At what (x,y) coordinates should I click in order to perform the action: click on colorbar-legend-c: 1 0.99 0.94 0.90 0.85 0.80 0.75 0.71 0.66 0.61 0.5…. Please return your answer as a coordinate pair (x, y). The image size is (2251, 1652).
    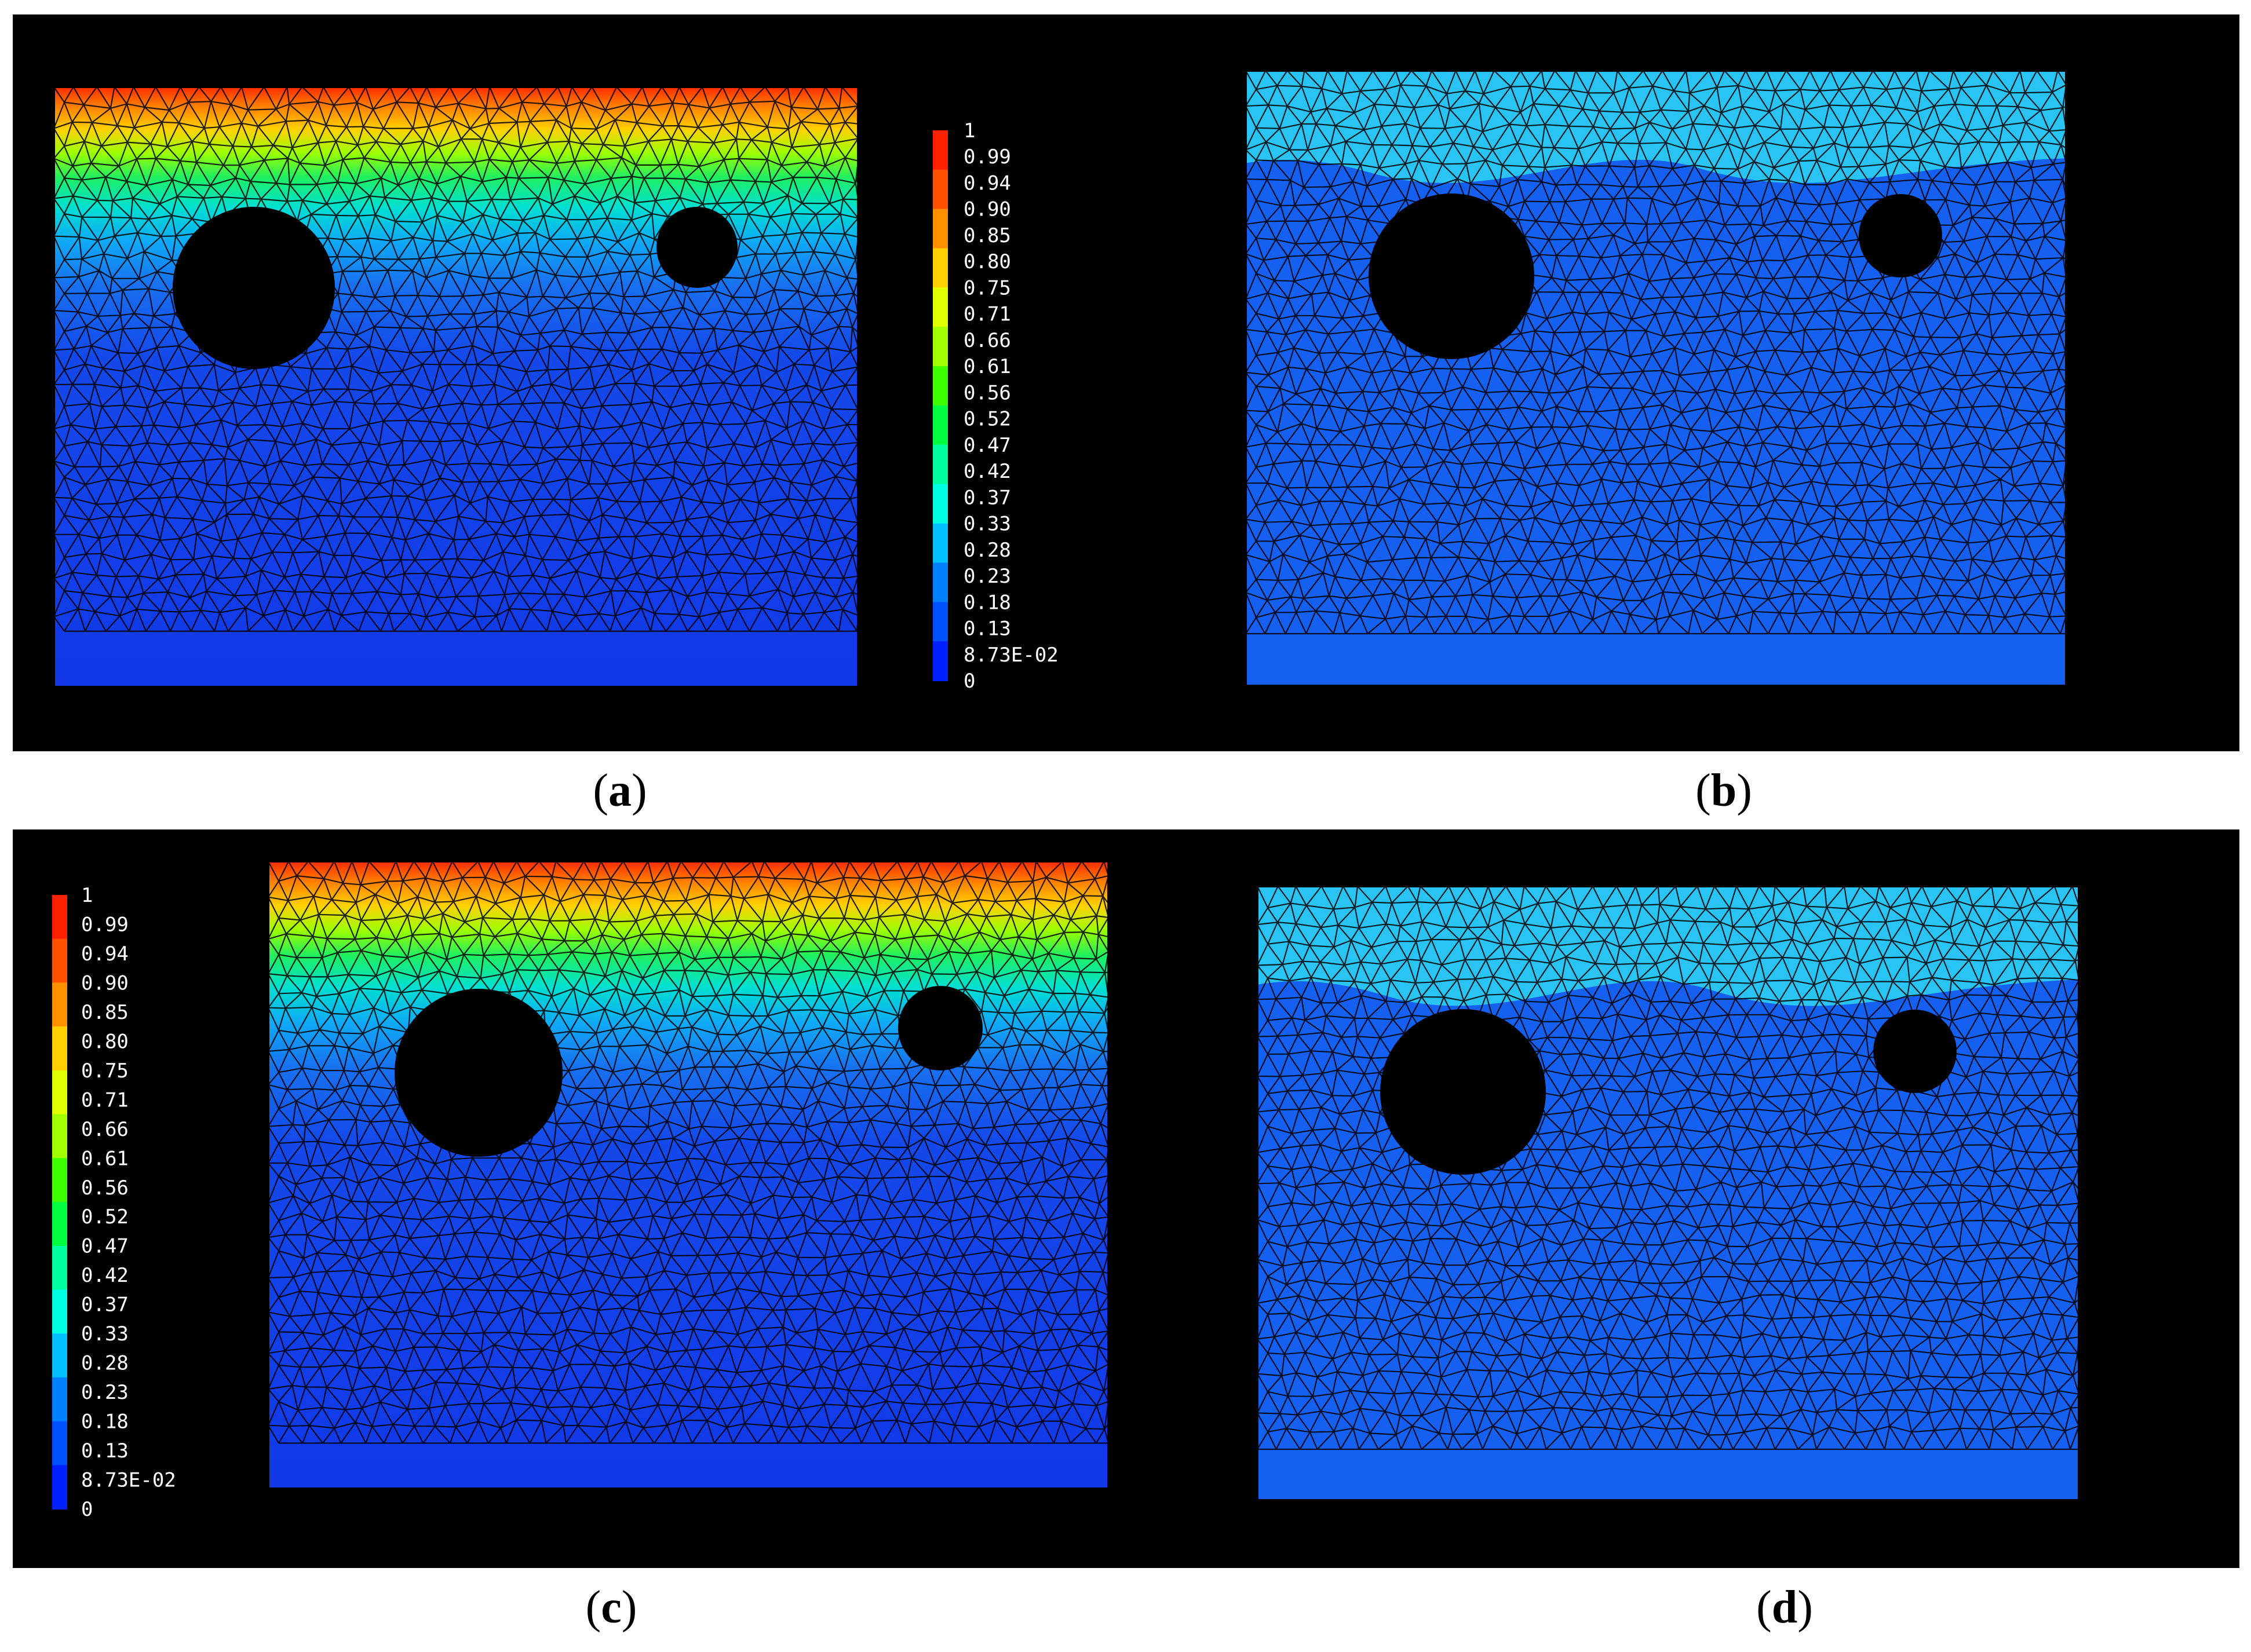
    Looking at the image, I should click on (114, 1202).